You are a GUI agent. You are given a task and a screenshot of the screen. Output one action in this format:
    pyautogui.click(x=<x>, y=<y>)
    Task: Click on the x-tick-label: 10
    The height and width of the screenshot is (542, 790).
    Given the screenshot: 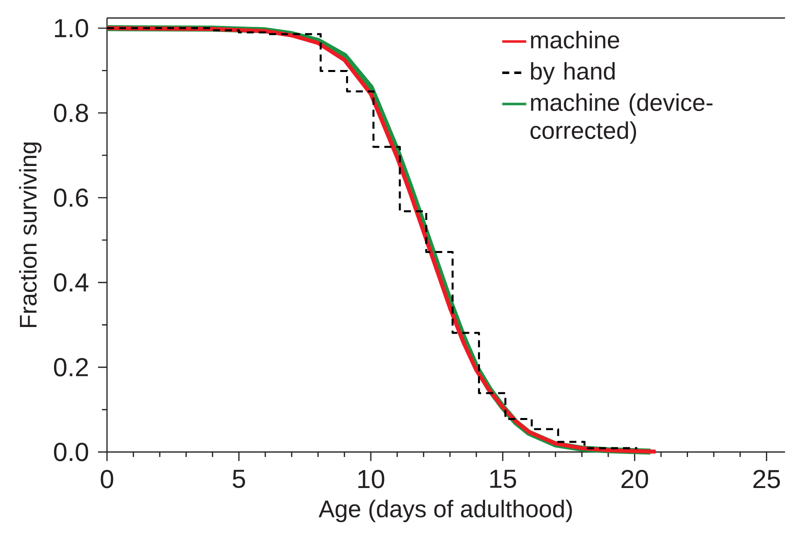 What is the action you would take?
    pyautogui.click(x=371, y=479)
    